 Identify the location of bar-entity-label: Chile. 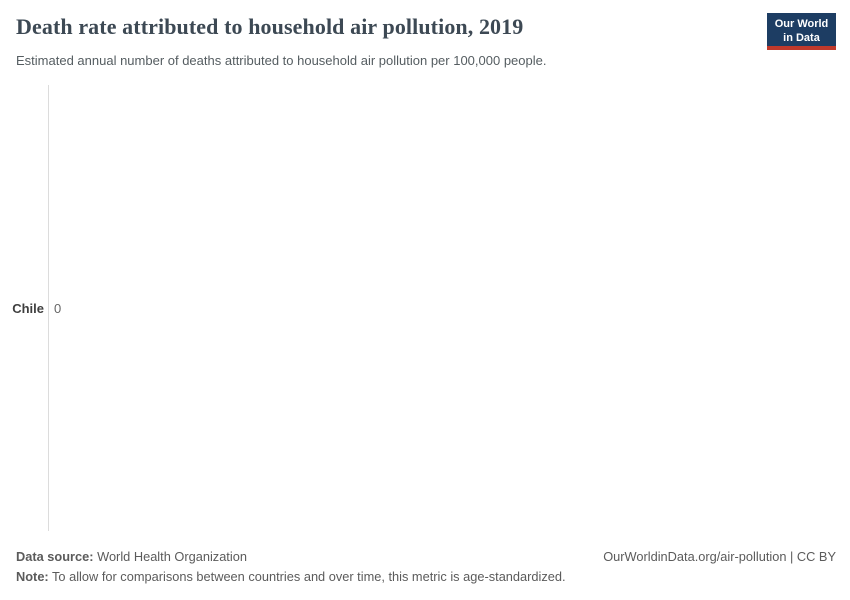
(28, 308).